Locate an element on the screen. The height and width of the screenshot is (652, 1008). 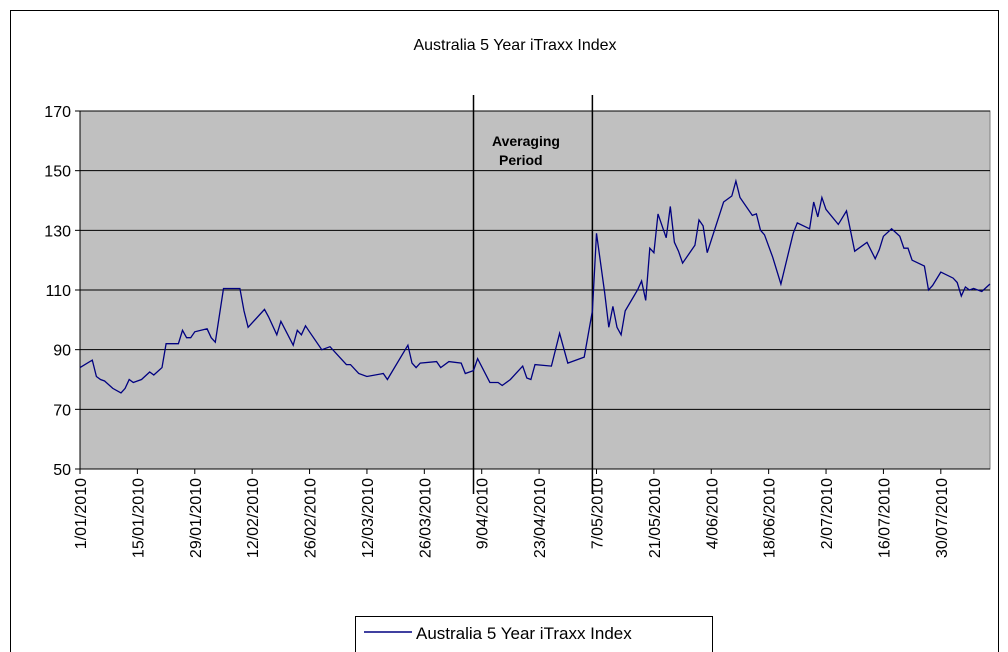
x-tick-label: 26/02/2010 is located at coordinates (311, 518).